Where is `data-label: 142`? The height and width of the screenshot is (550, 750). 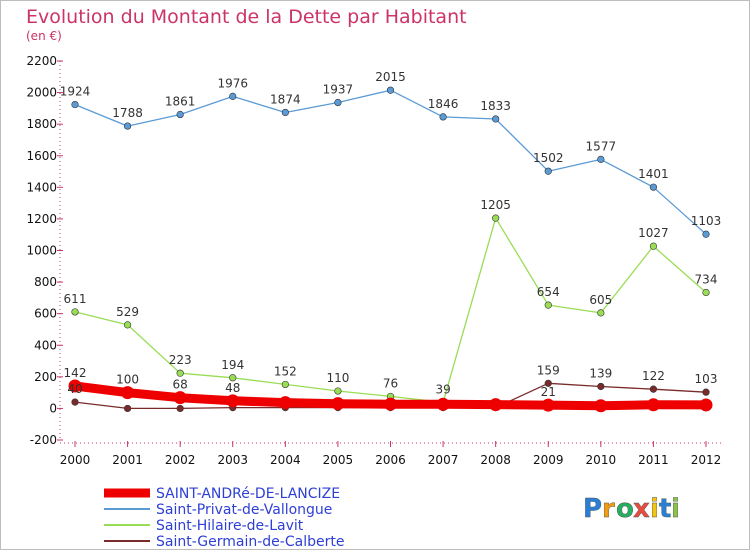 data-label: 142 is located at coordinates (75, 373).